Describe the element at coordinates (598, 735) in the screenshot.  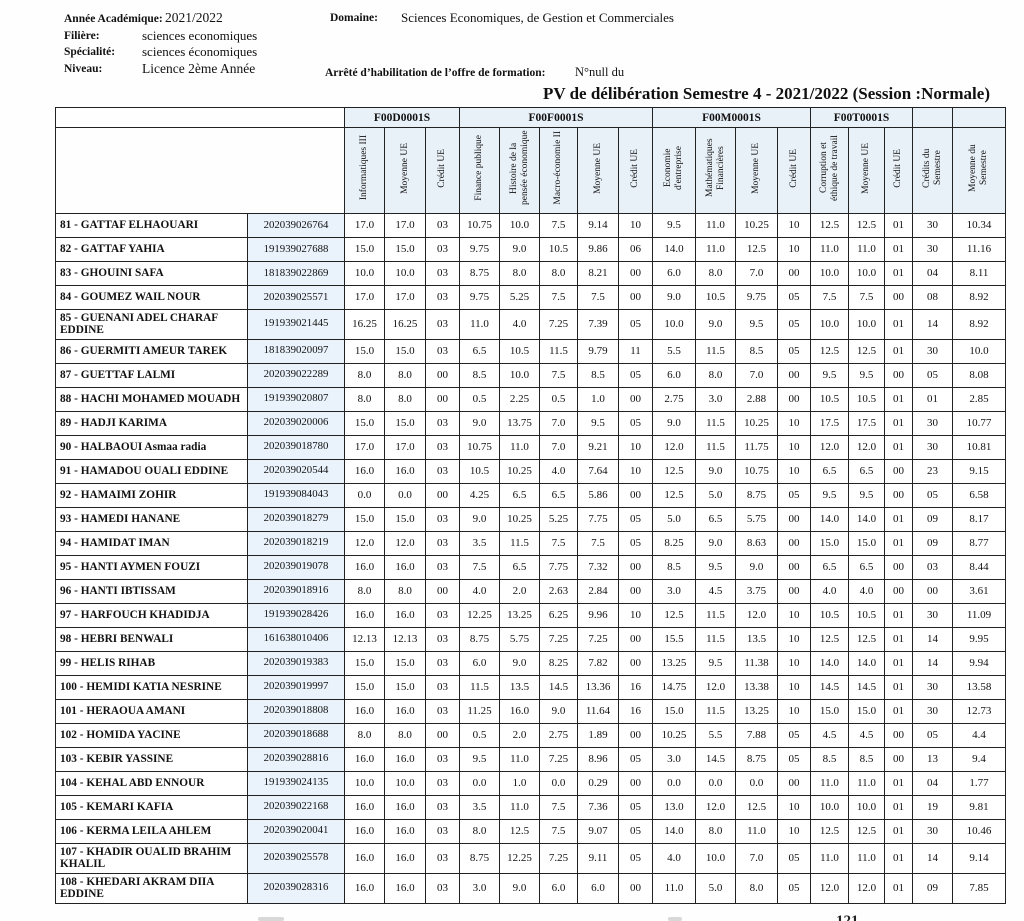
I see `grade-cell: 1.89` at that location.